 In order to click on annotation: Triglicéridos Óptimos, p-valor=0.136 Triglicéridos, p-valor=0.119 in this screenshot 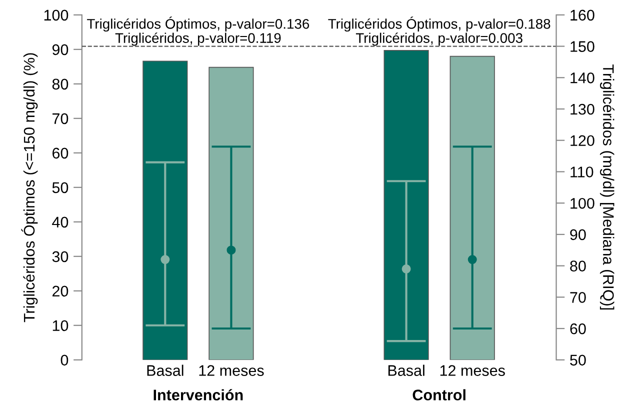, I will do `click(198, 31)`.